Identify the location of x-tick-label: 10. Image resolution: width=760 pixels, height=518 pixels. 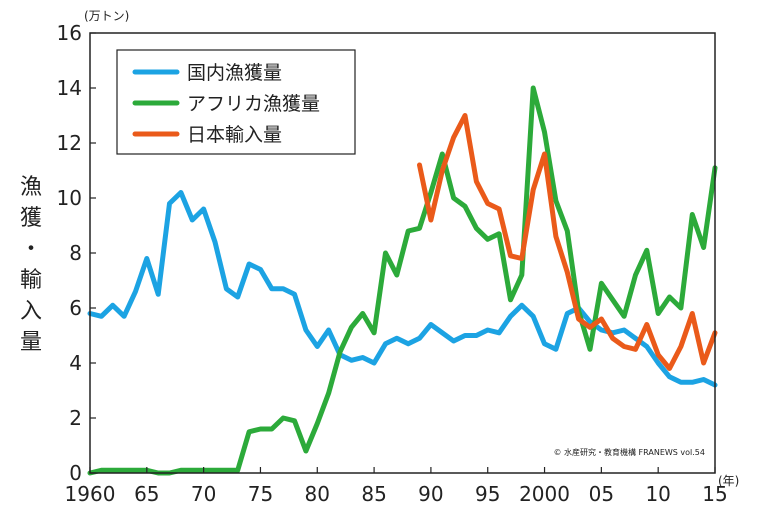
(657, 494).